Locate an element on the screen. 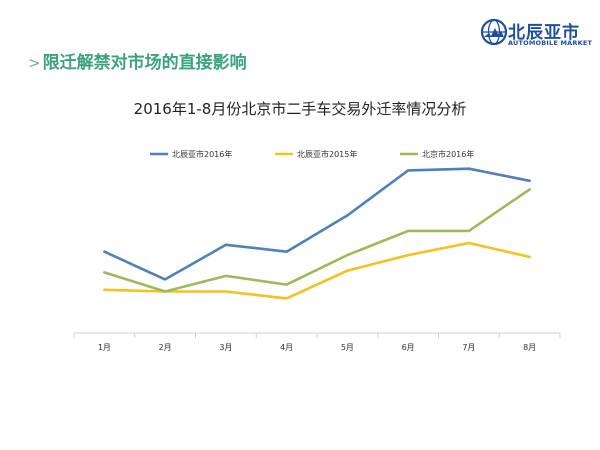 Image resolution: width=600 pixels, height=450 pixels. brand-name: 北辰亚市 is located at coordinates (544, 33).